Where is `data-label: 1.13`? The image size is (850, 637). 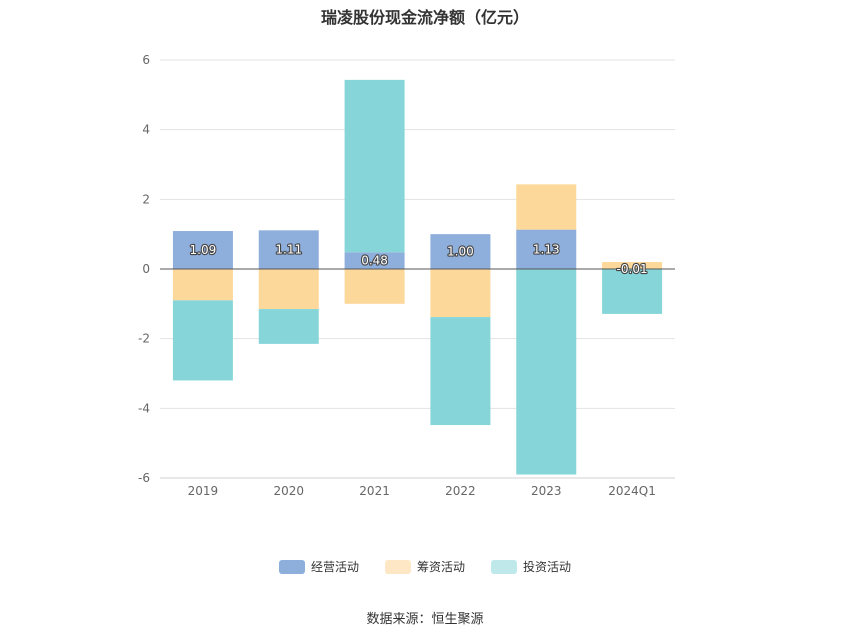
data-label: 1.13 is located at coordinates (546, 249).